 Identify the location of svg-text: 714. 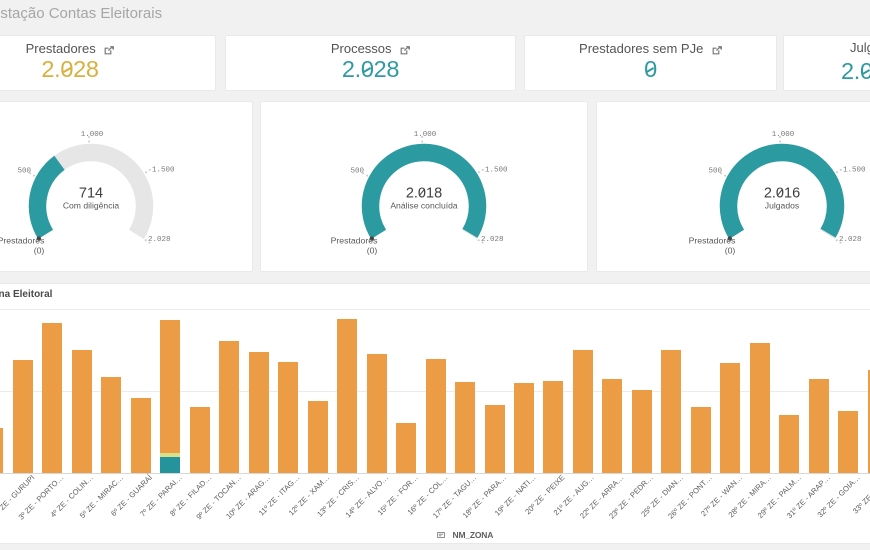
(90, 193).